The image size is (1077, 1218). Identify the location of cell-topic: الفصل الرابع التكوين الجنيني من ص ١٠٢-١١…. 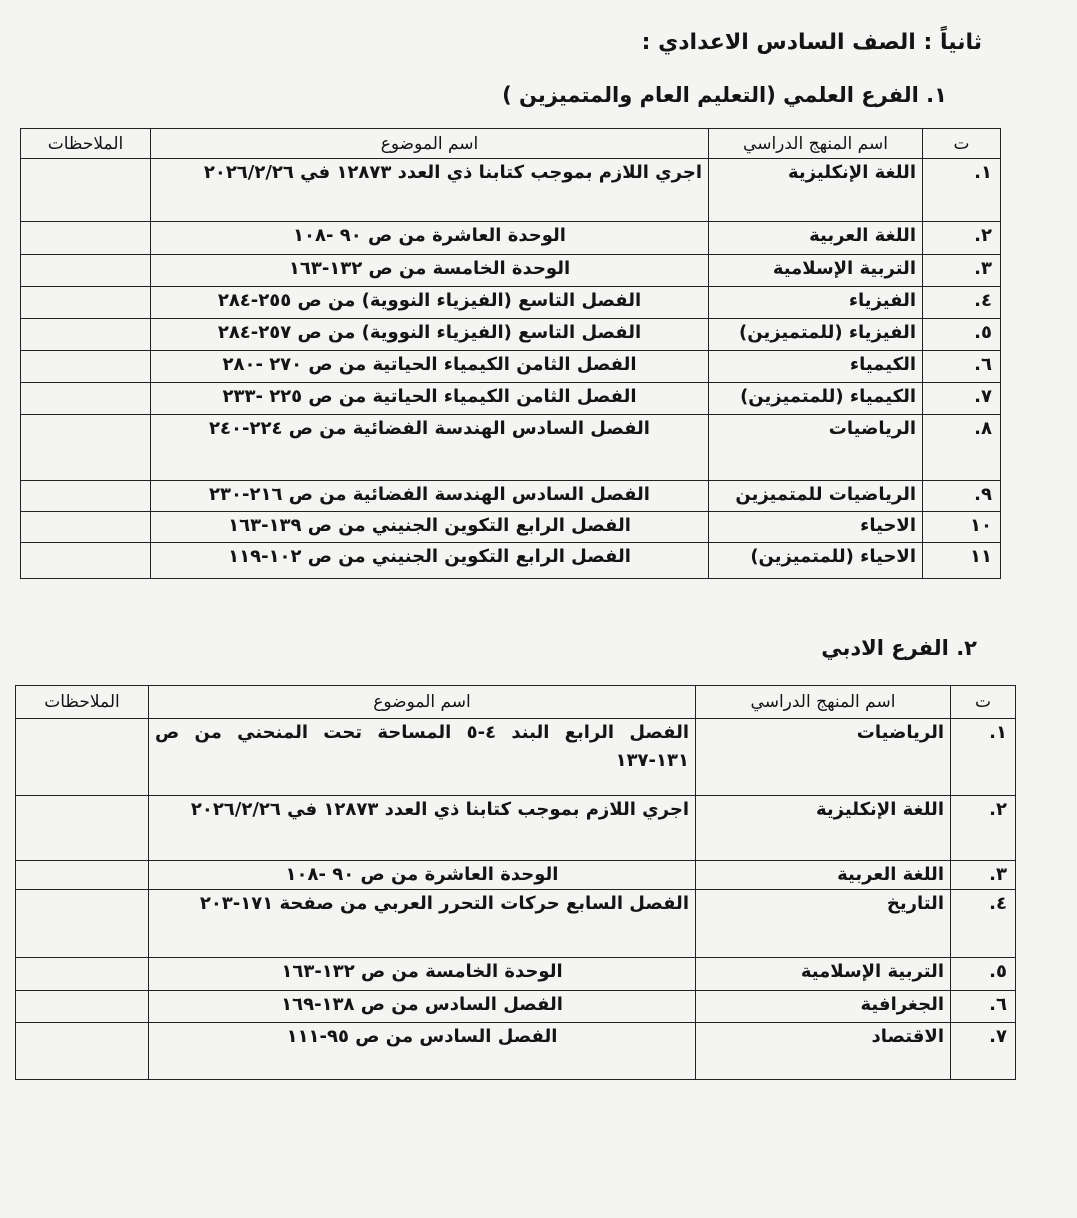
(429, 560).